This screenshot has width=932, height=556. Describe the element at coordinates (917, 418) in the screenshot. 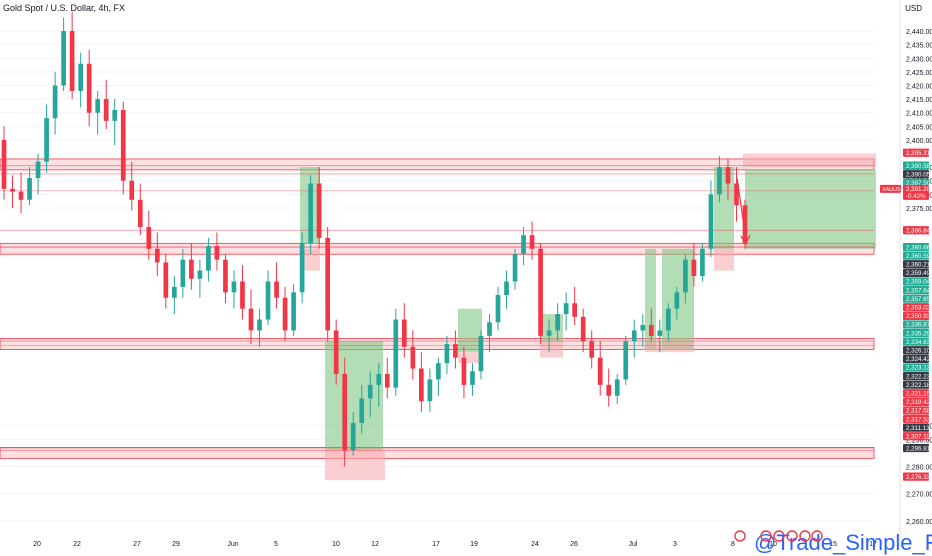

I see `price-label: 2,317.53` at that location.